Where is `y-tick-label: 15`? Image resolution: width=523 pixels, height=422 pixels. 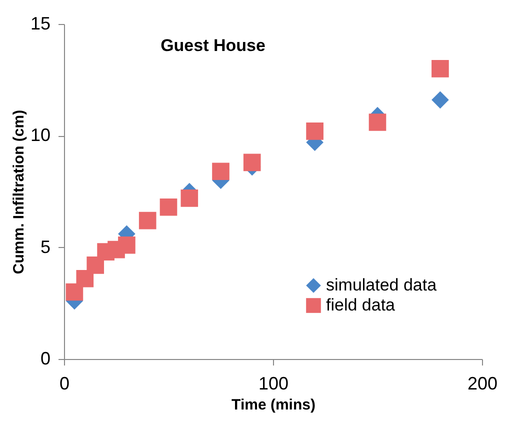
y-tick-label: 15 is located at coordinates (40, 24).